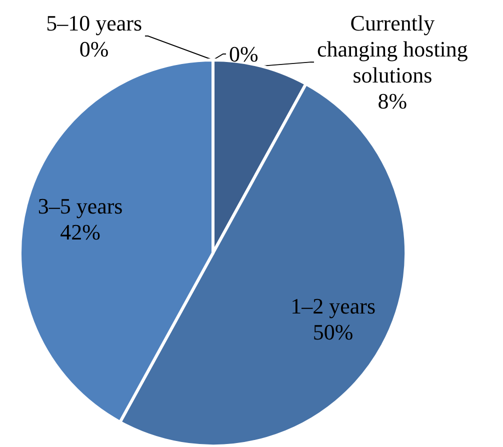  I want to click on data-label: 50%, so click(333, 332).